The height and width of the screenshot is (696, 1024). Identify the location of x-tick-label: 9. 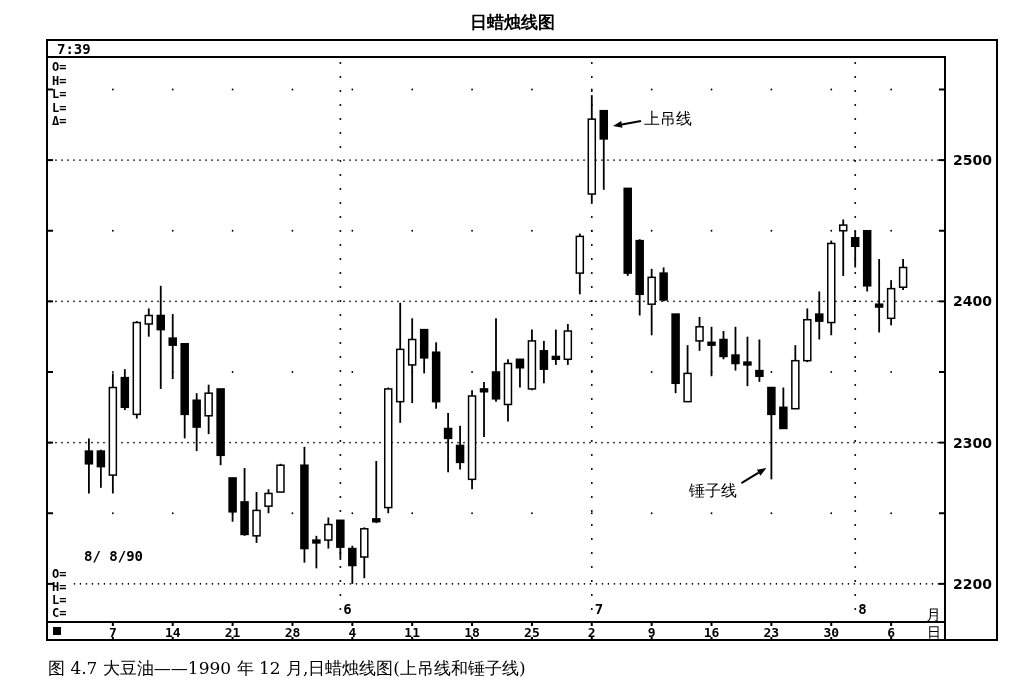
(651, 632).